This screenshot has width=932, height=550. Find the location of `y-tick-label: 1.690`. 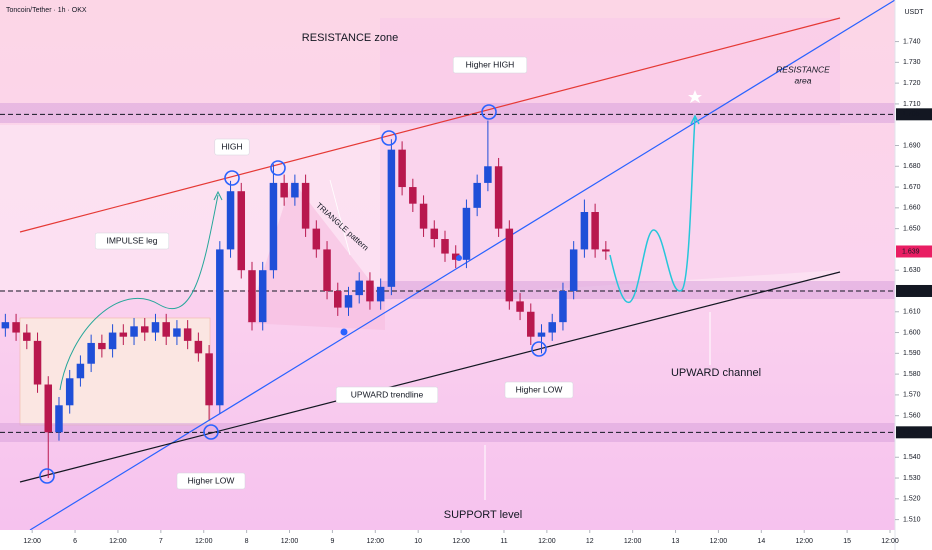

y-tick-label: 1.690 is located at coordinates (912, 145).